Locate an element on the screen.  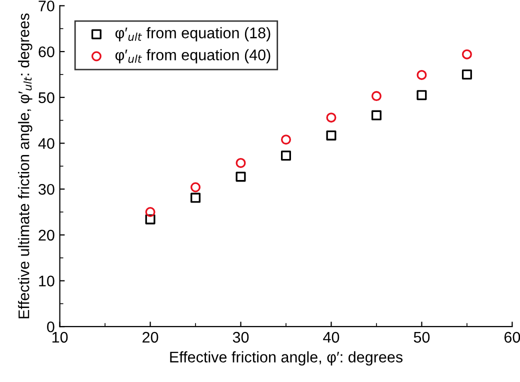
y-tick-label: 50 is located at coordinates (46, 98).